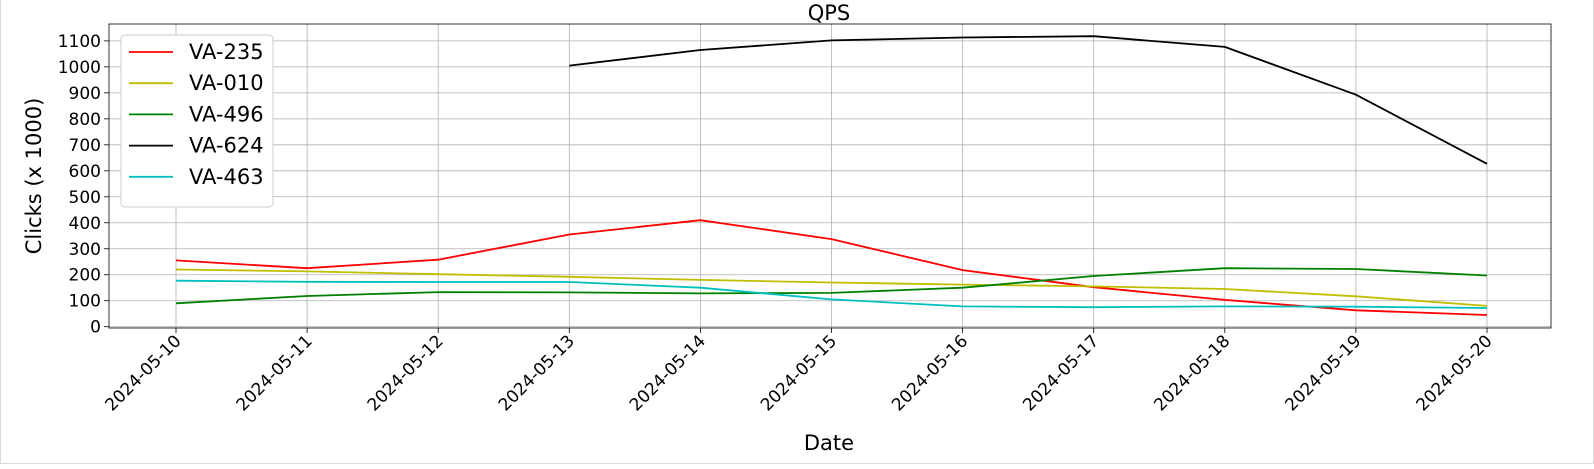 The image size is (1594, 469). Describe the element at coordinates (668, 373) in the screenshot. I see `x-tick-label: 2024-05-14` at that location.